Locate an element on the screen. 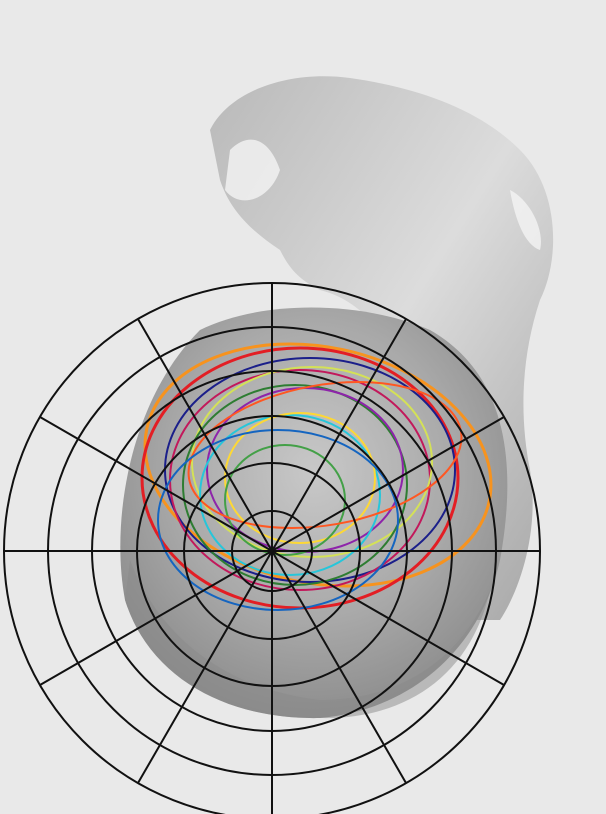  bone-detail is located at coordinates (383, 194).